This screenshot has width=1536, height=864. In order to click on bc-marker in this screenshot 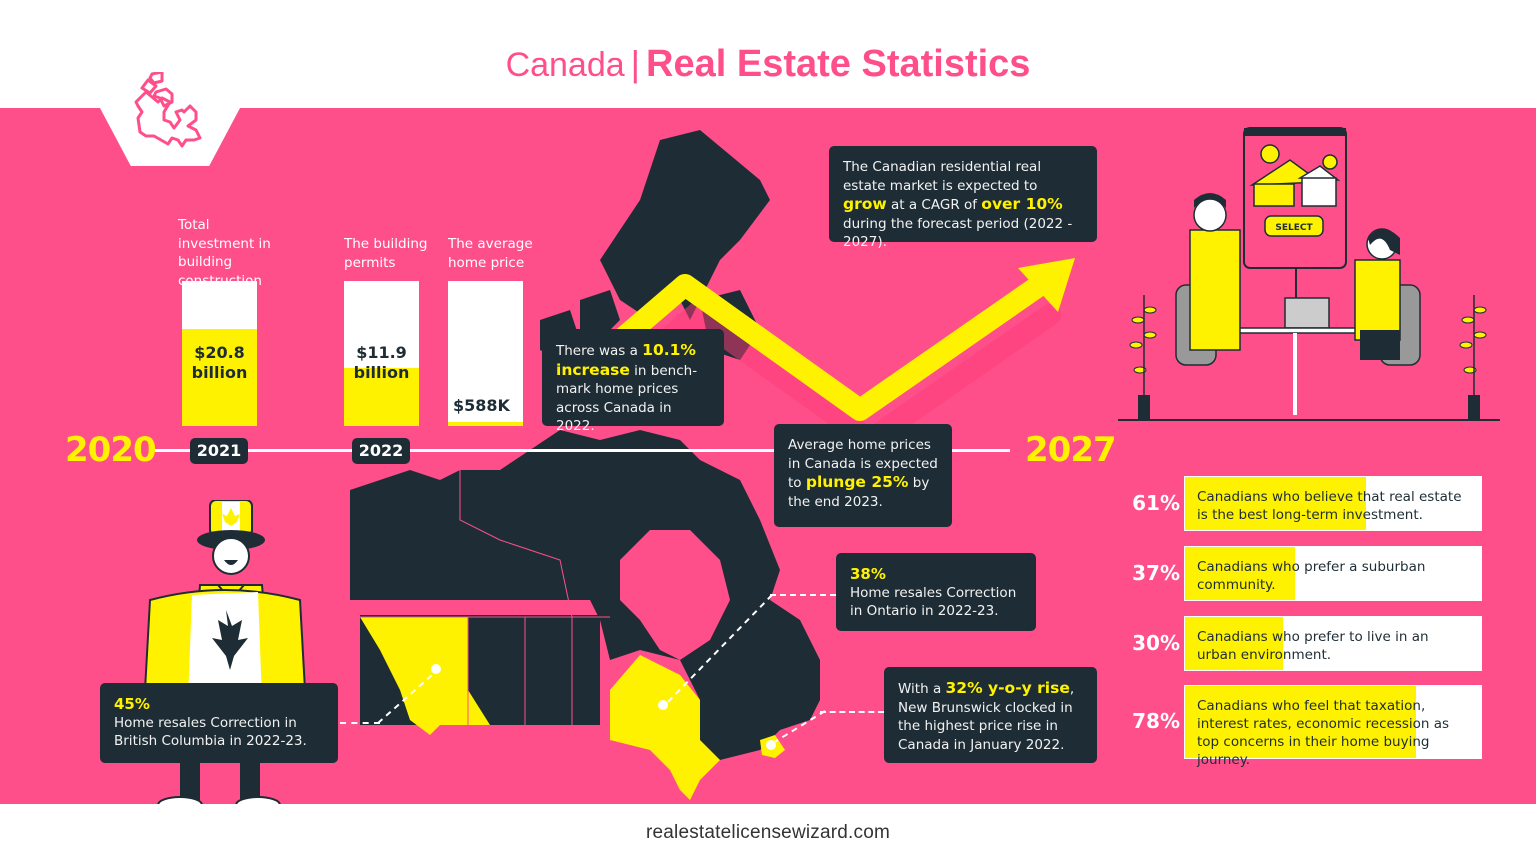, I will do `click(436, 669)`.